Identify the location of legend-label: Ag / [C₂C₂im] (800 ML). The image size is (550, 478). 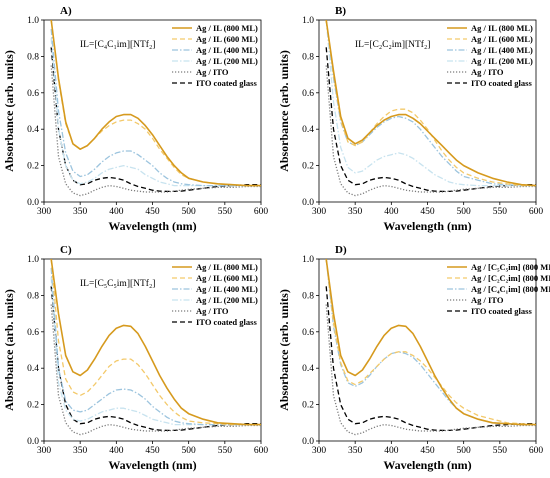
(510, 278).